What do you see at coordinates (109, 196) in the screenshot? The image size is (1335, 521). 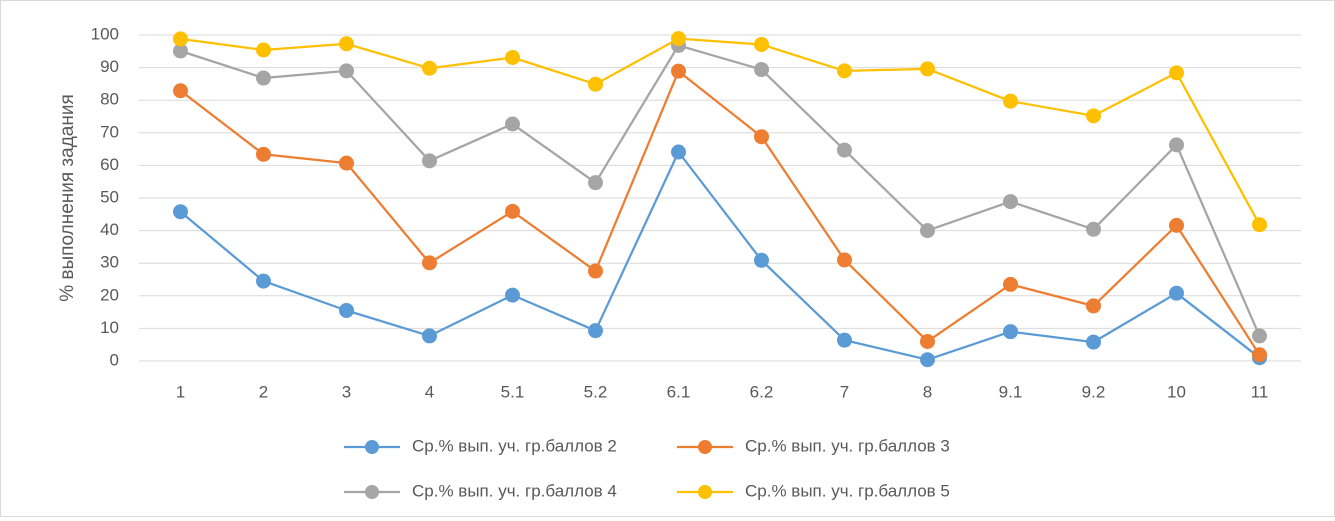 I see `y-tick-label: 50` at bounding box center [109, 196].